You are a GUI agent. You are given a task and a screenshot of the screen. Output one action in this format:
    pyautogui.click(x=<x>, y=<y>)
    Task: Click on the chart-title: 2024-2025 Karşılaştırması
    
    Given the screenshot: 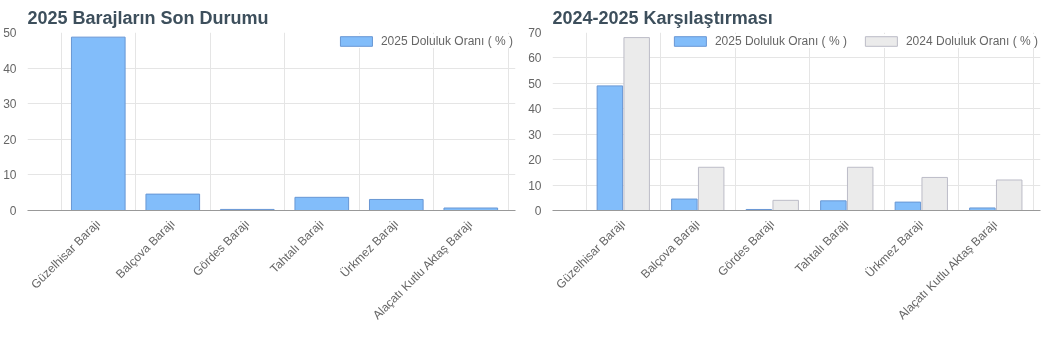 What is the action you would take?
    pyautogui.click(x=662, y=17)
    